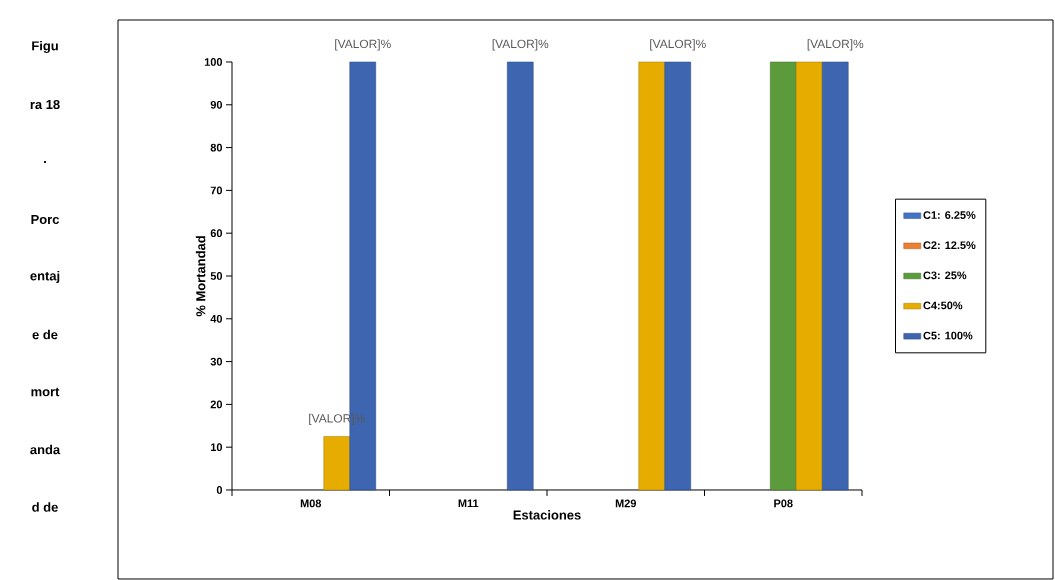  I want to click on legend-label: C5: 100%, so click(948, 335).